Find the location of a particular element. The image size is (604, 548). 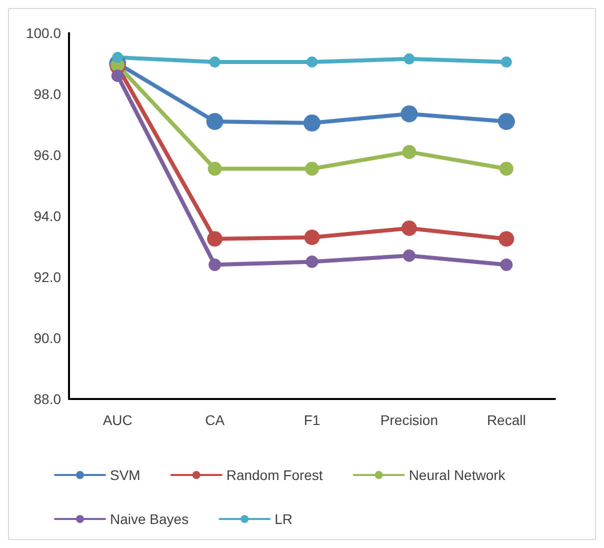

x-tick-label: Precision is located at coordinates (409, 420).